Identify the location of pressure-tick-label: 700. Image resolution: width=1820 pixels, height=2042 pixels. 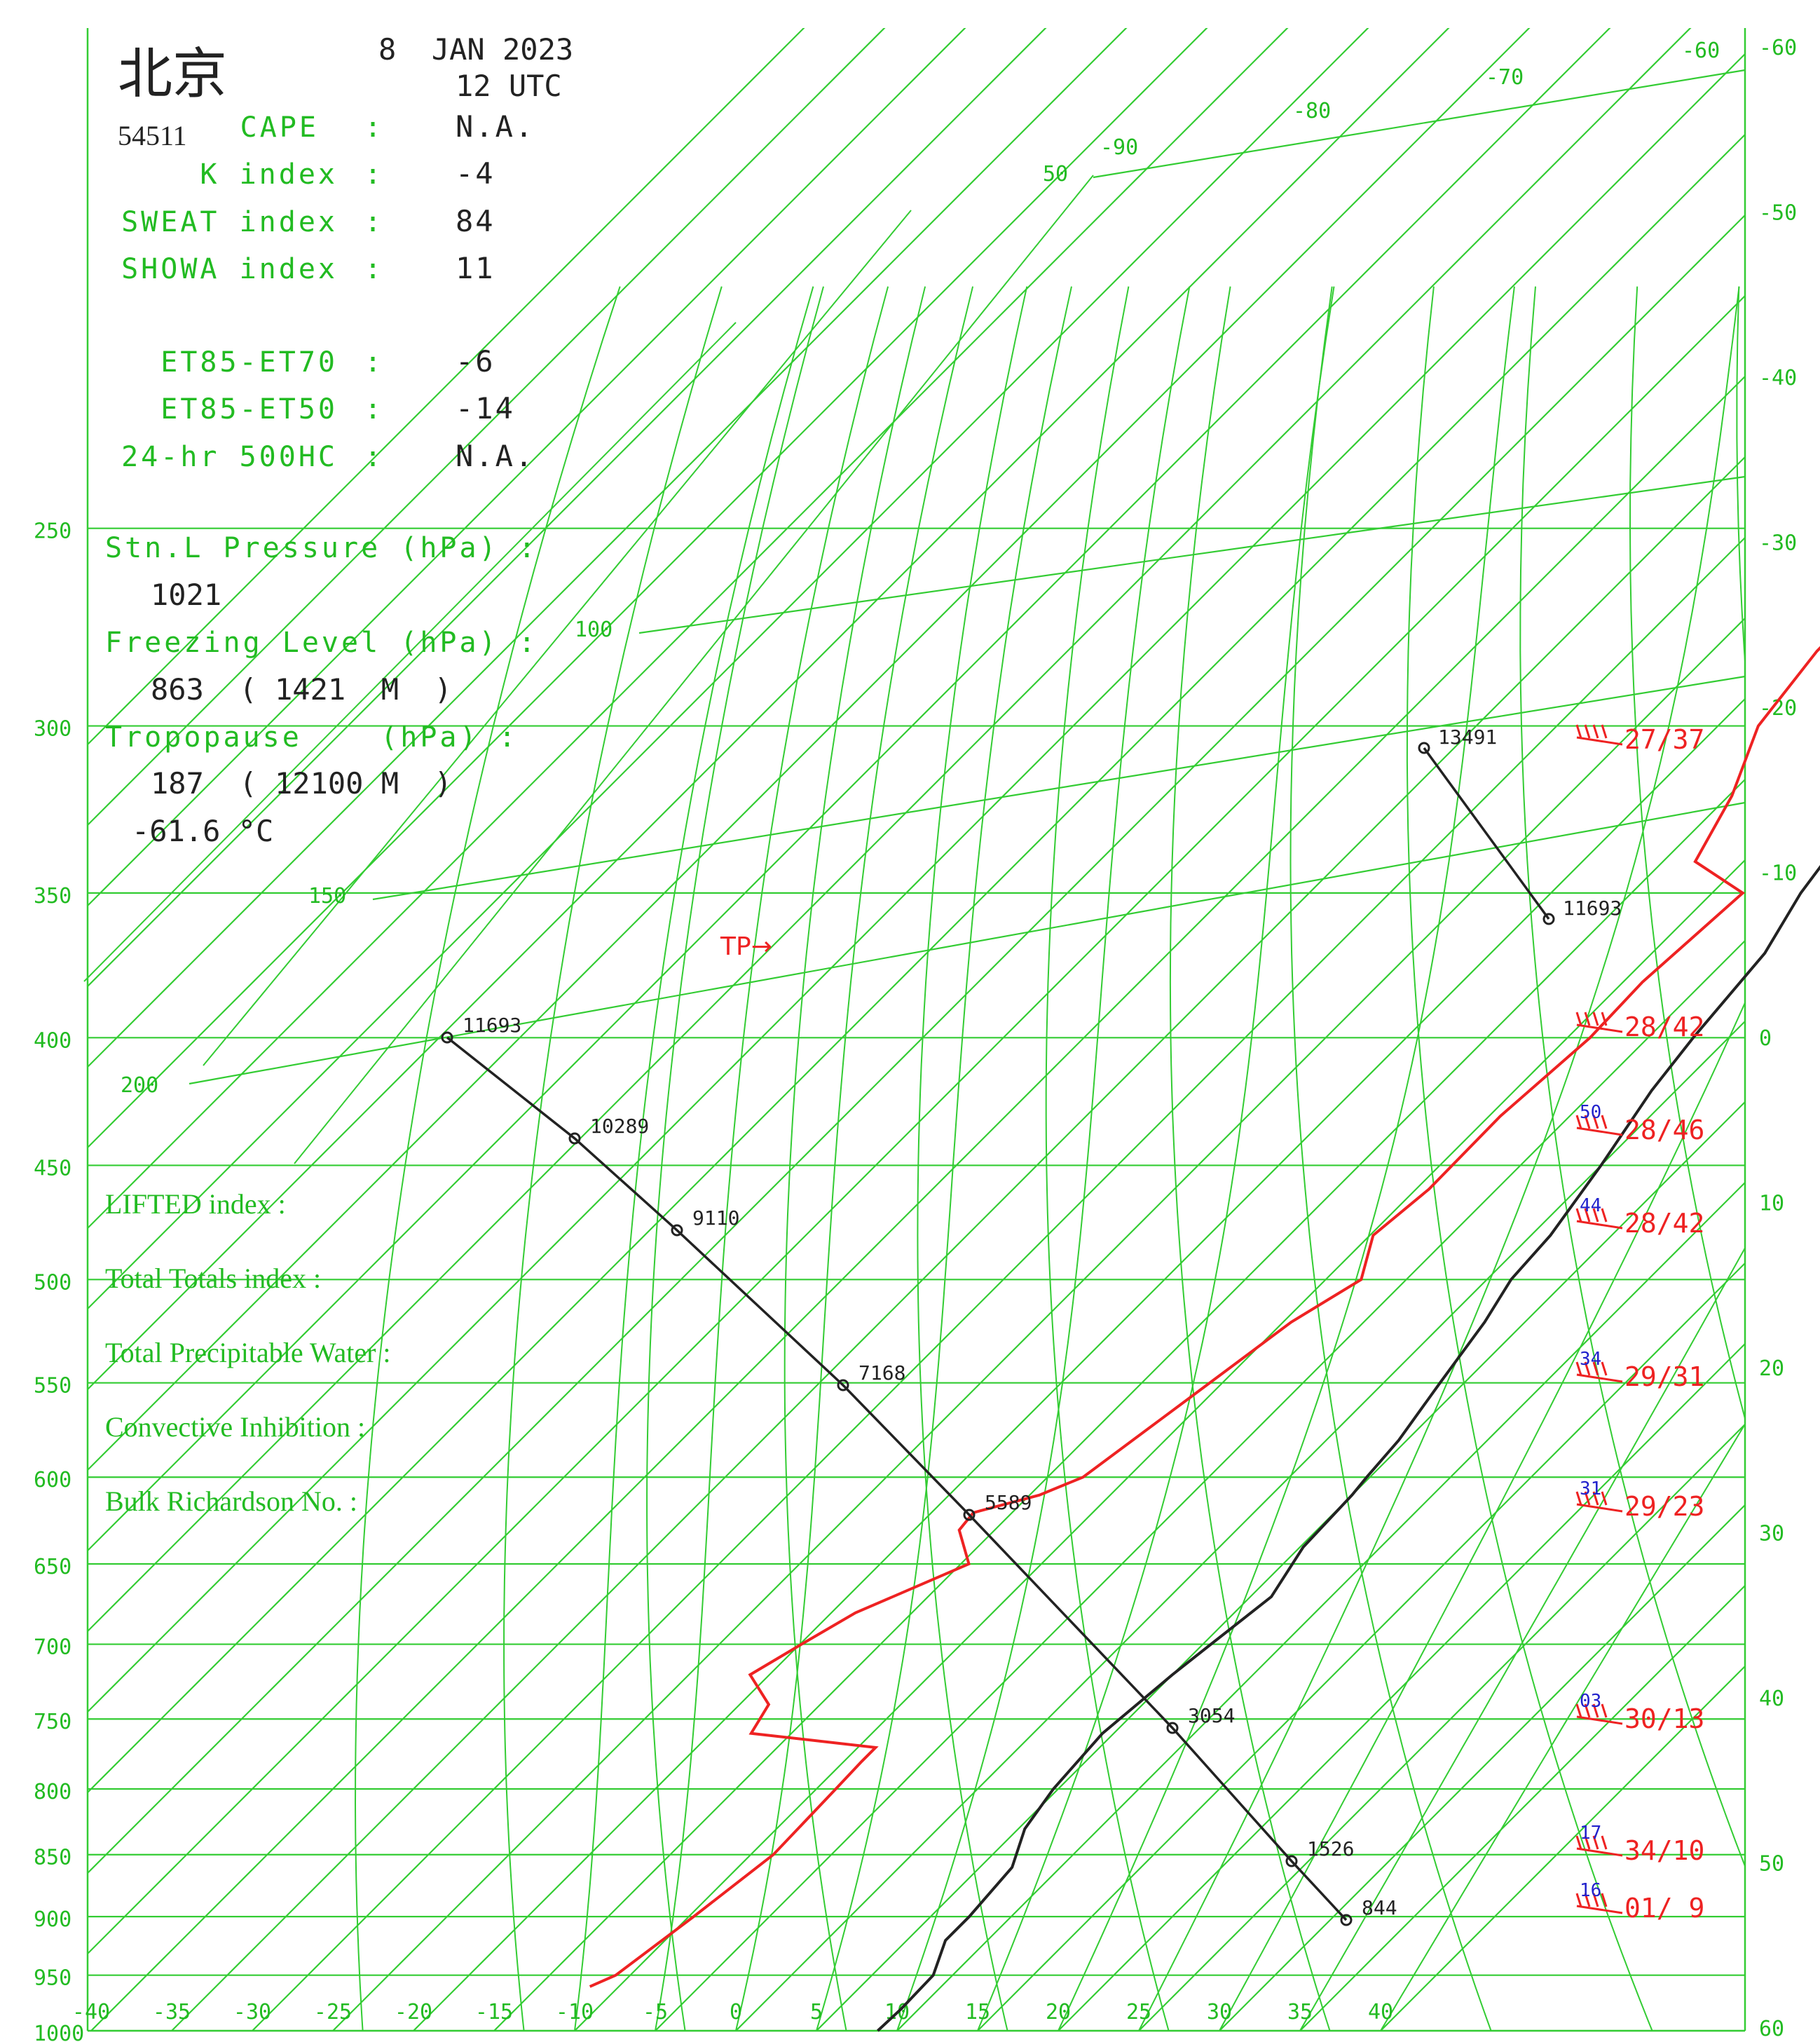
(53, 1648).